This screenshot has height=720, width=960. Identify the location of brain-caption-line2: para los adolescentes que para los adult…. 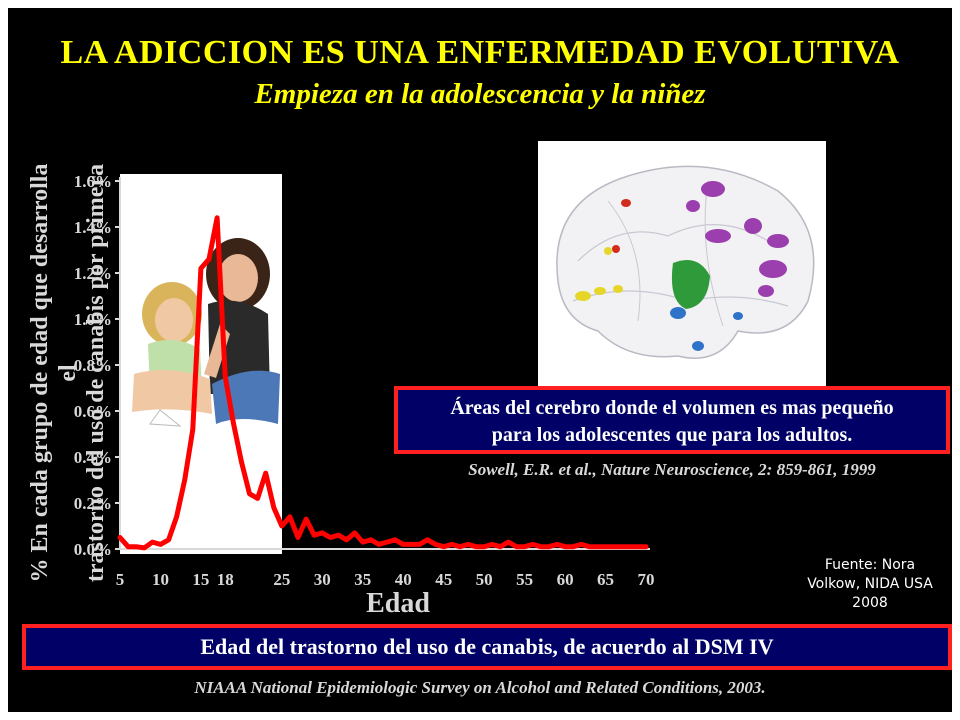
(672, 435).